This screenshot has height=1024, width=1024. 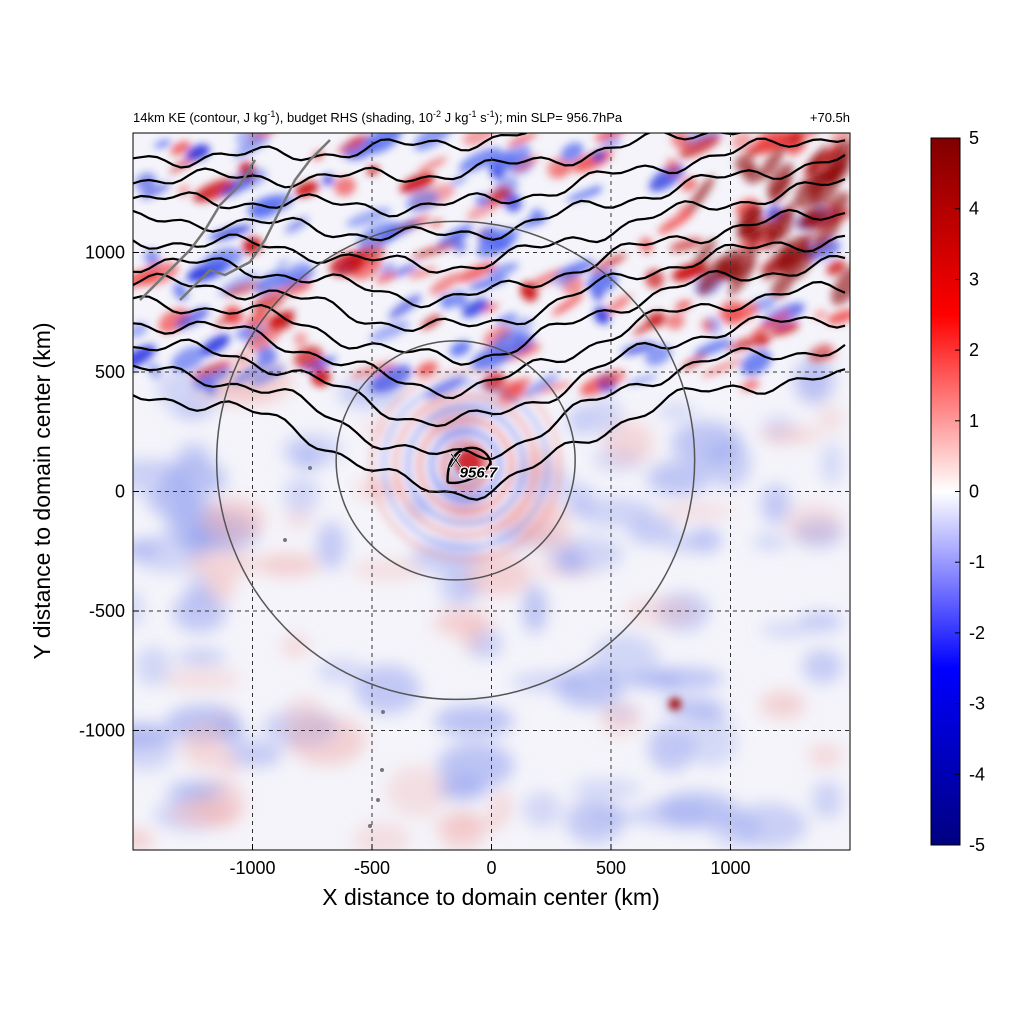 What do you see at coordinates (974, 350) in the screenshot?
I see `colorbar-tick-label: 2` at bounding box center [974, 350].